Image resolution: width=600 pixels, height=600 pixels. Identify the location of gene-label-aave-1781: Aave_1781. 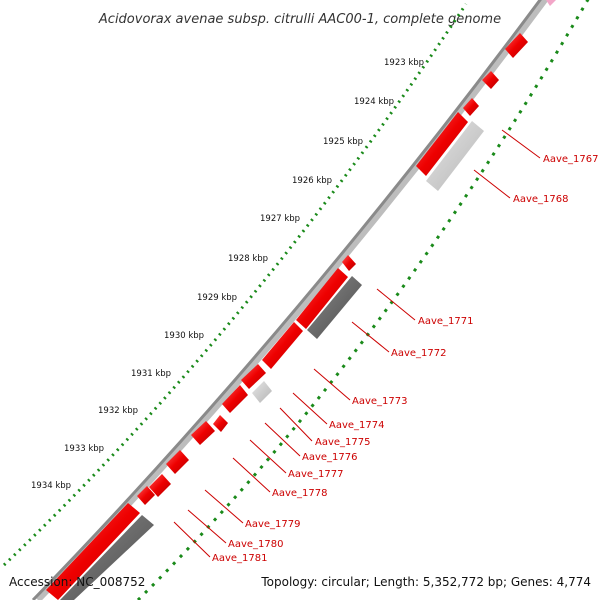
(240, 558).